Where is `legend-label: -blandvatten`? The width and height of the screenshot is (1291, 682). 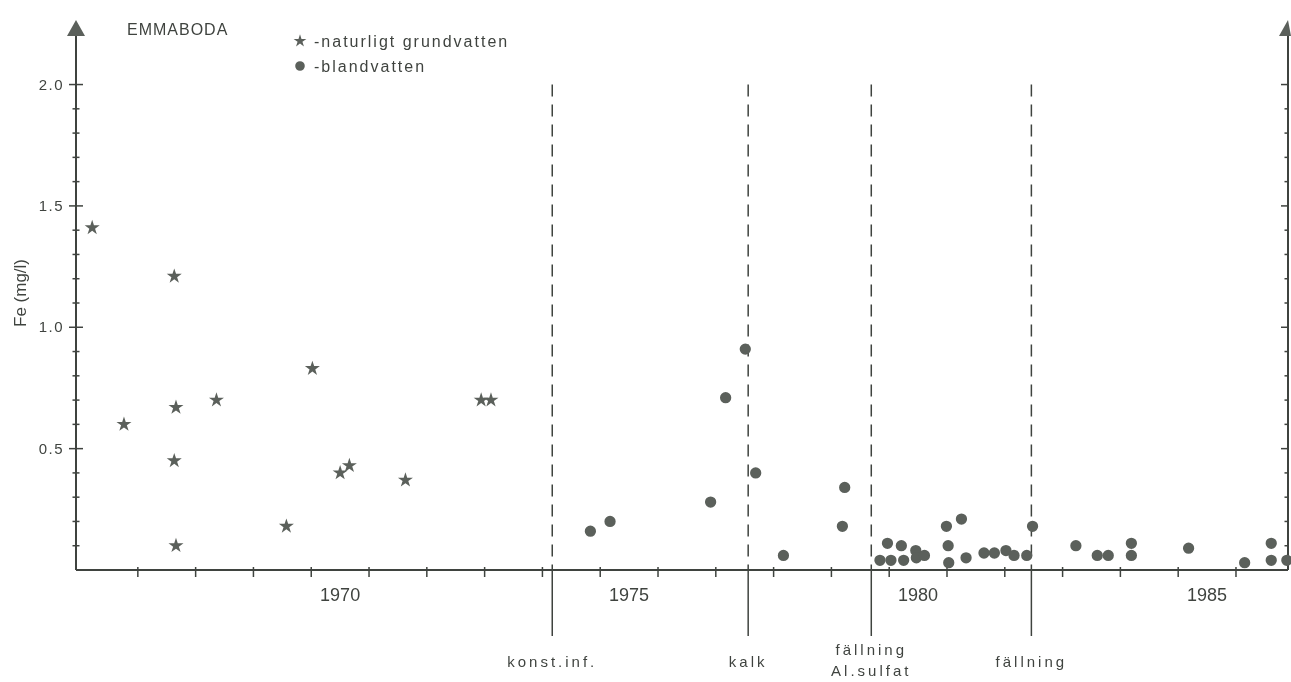
legend-label: -blandvatten is located at coordinates (370, 66).